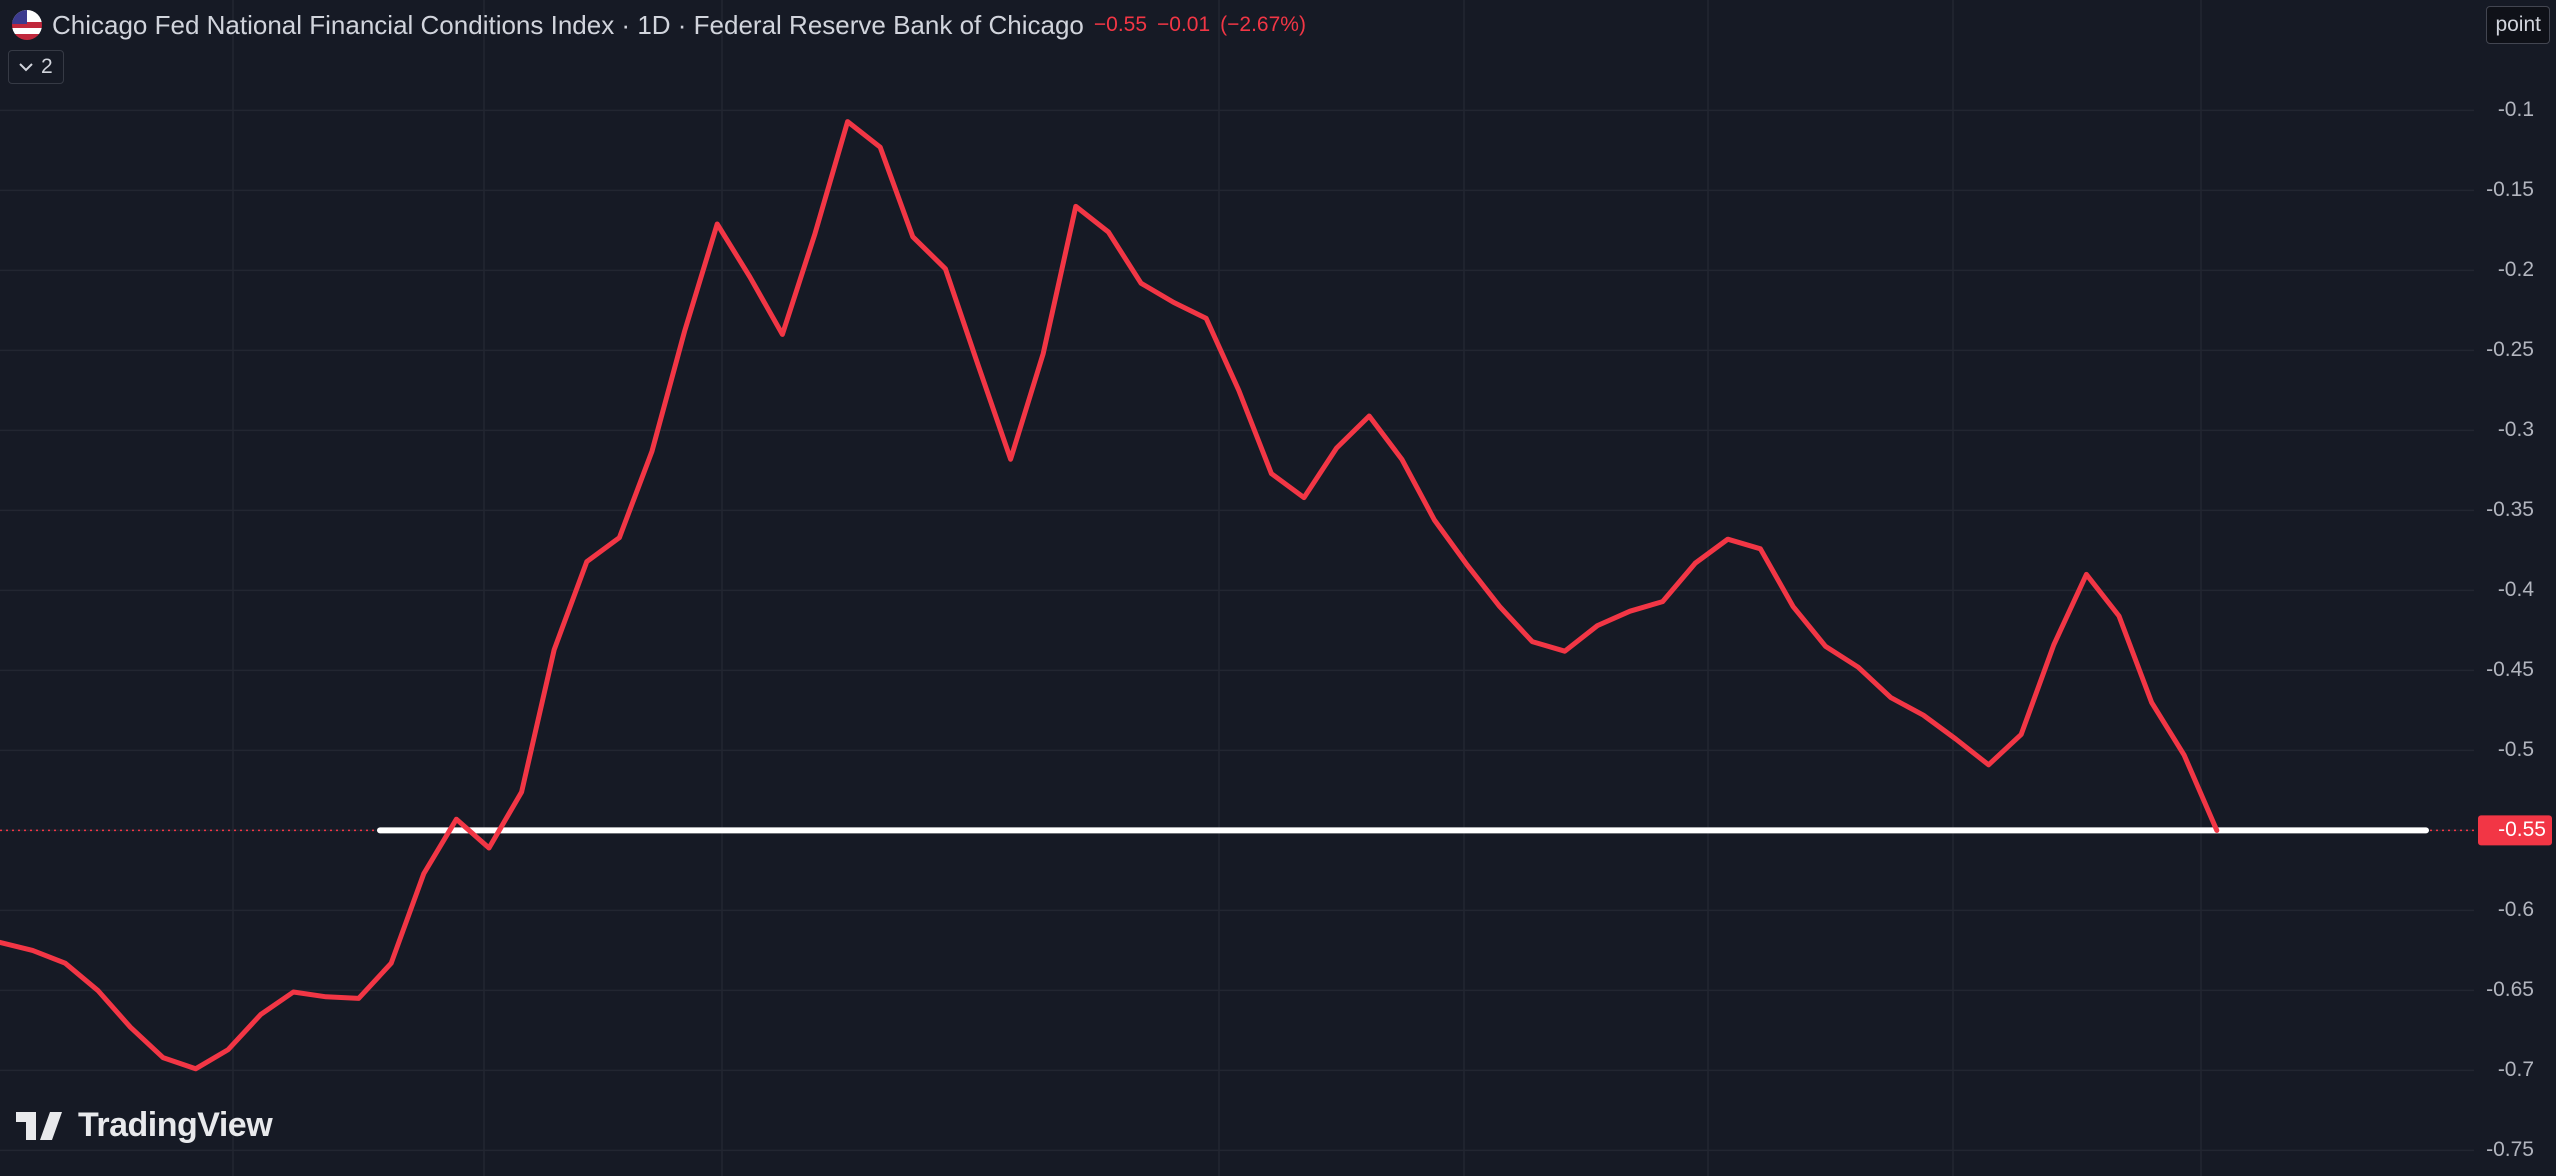 This screenshot has width=2556, height=1176. I want to click on point-button: point, so click(2518, 25).